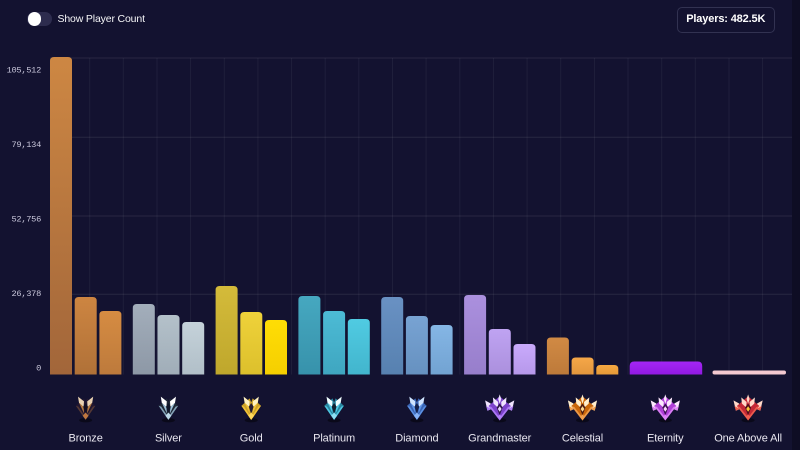  I want to click on svg-text: Grandmaster, so click(500, 439).